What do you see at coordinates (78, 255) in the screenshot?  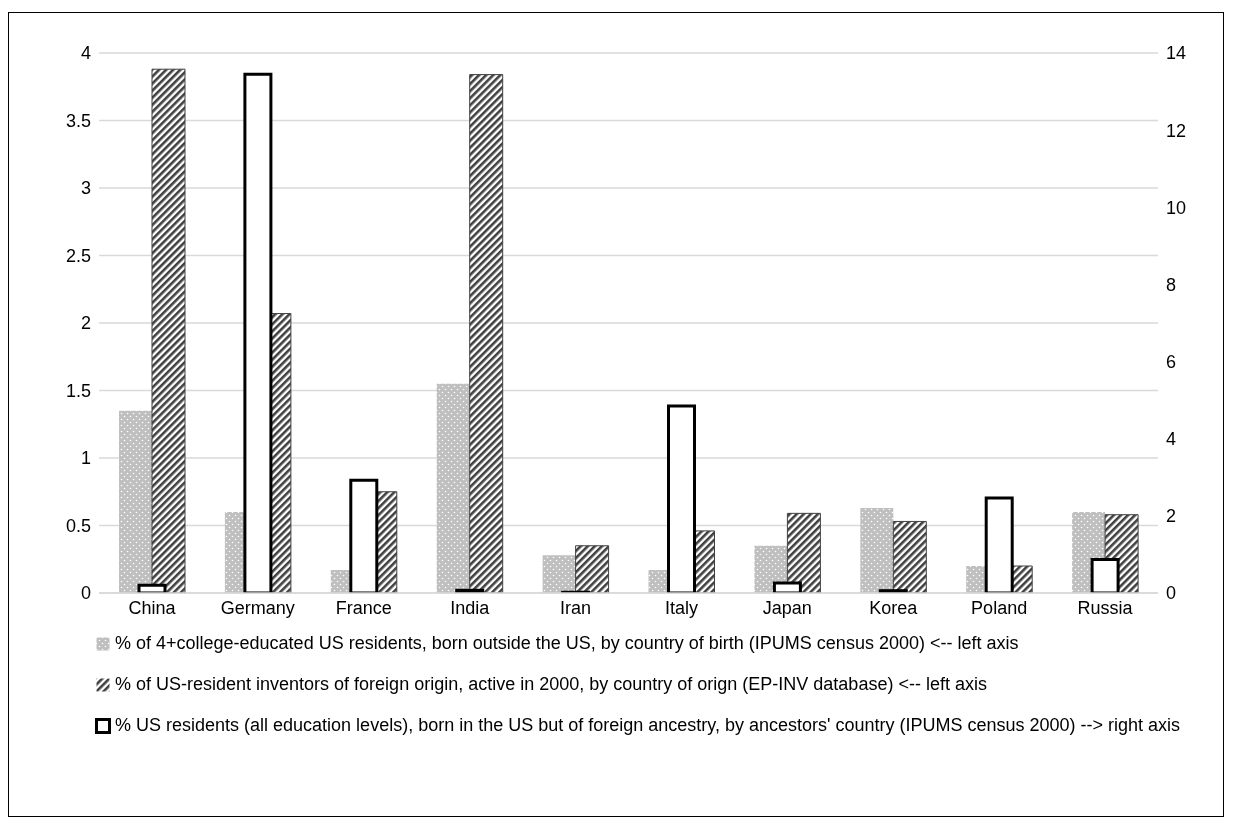 I see `y-tick-label: 2.5` at bounding box center [78, 255].